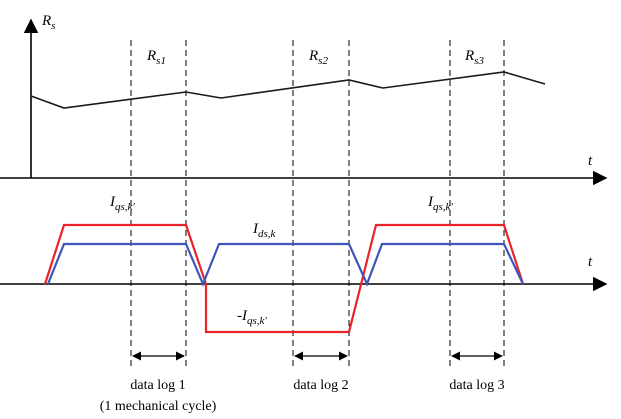 This screenshot has width=621, height=419. Describe the element at coordinates (157, 385) in the screenshot. I see `data-log-1-label: data log 1` at that location.